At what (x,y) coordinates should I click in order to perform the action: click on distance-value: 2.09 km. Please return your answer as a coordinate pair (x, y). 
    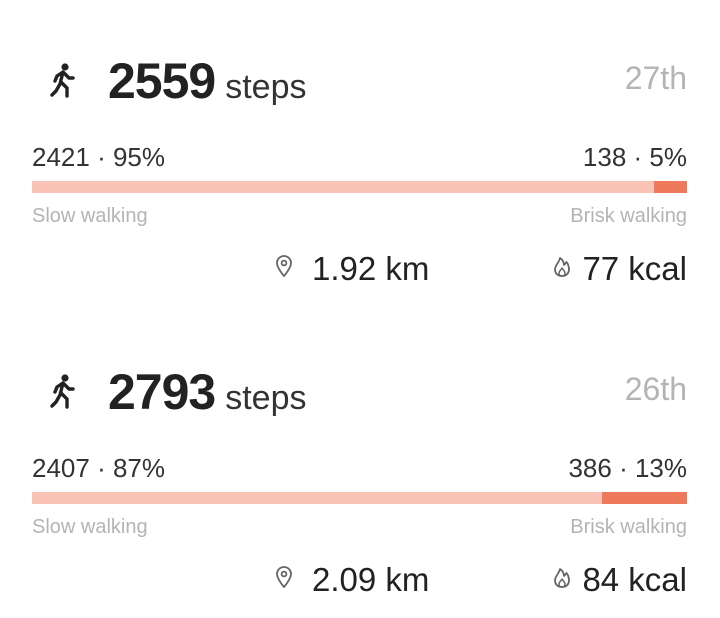
    Looking at the image, I should click on (371, 579).